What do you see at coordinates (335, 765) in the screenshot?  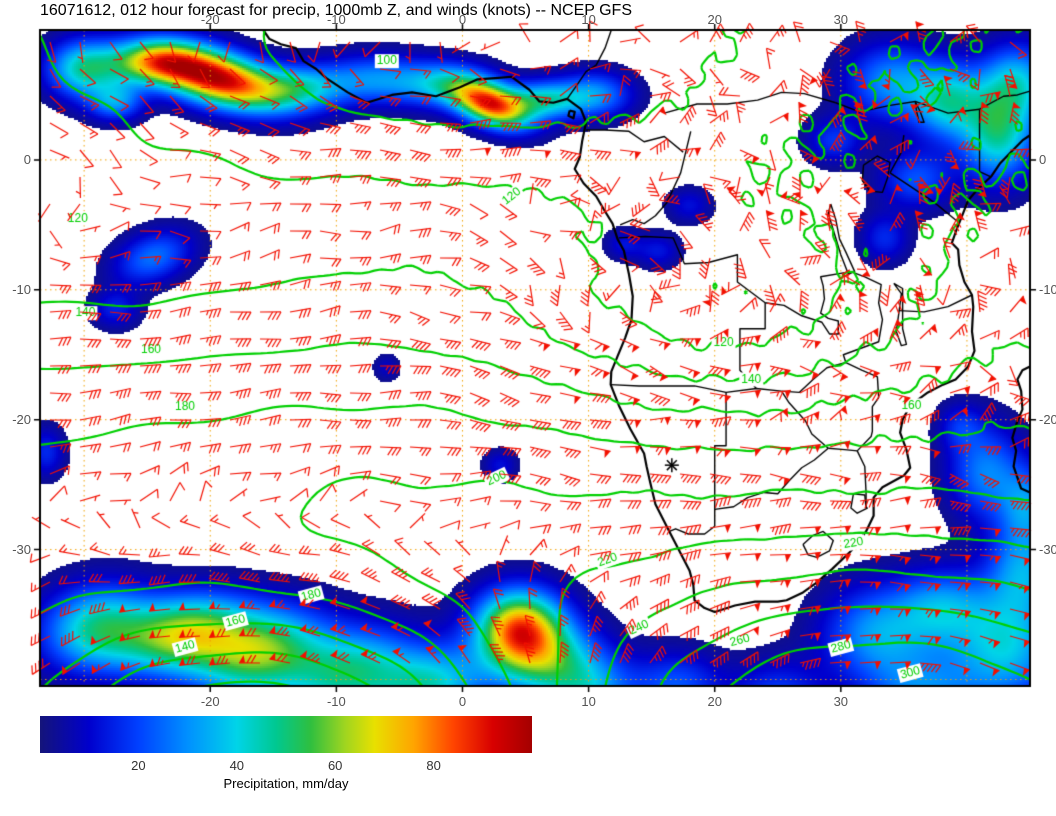 I see `colorbar-tick-label: 60` at bounding box center [335, 765].